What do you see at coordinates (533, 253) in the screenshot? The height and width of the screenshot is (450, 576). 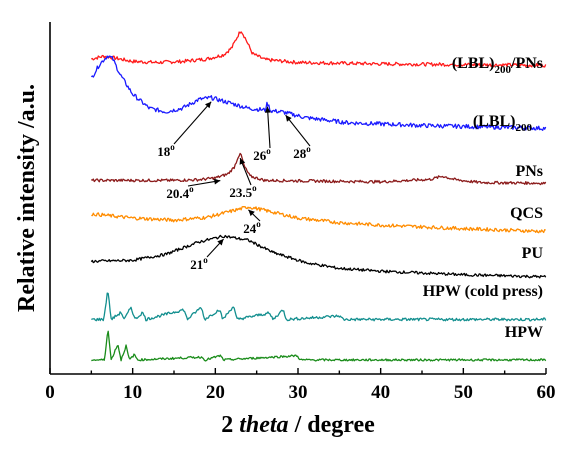 I see `series-label: PU` at bounding box center [533, 253].